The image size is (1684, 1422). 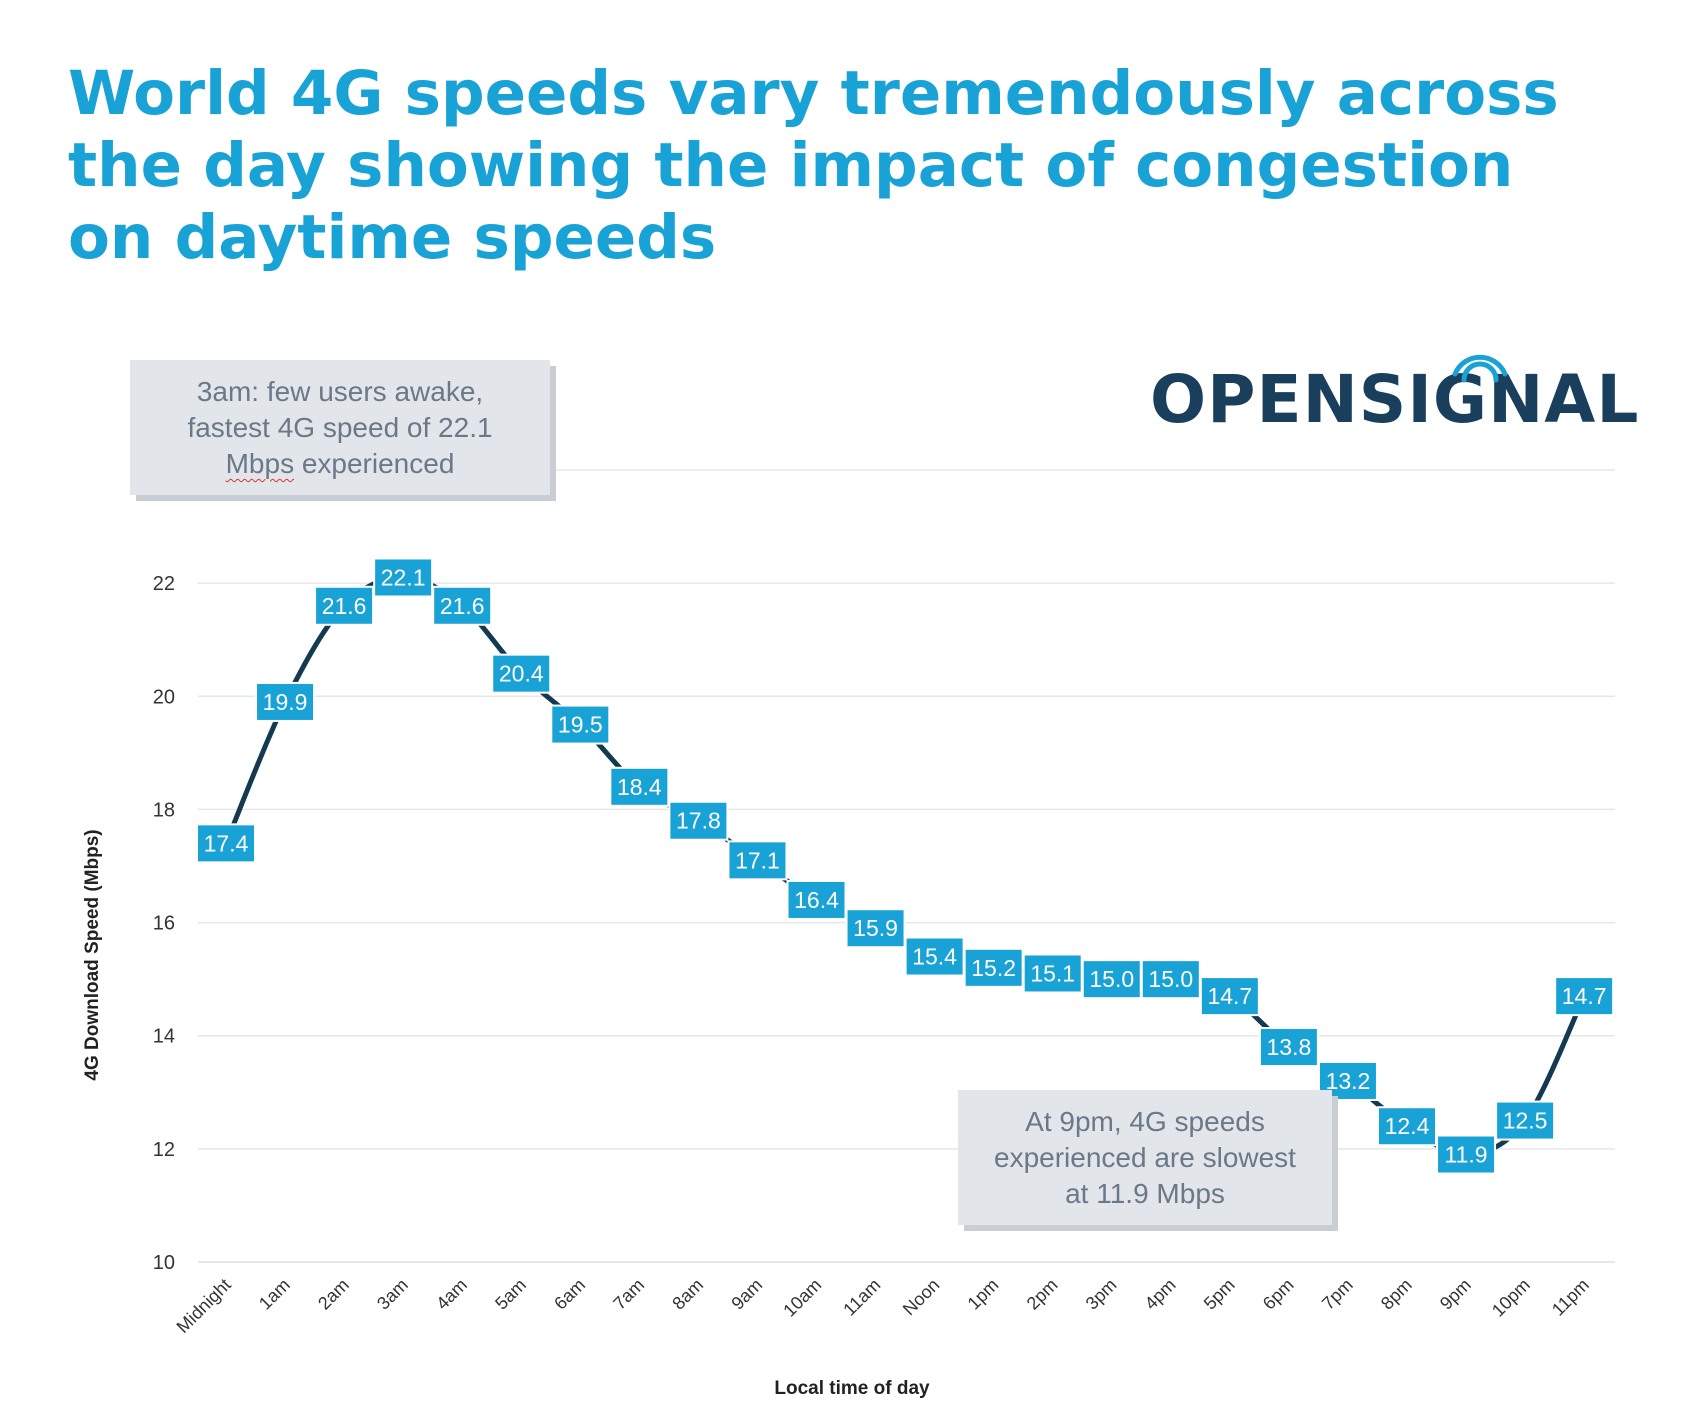 What do you see at coordinates (1145, 1193) in the screenshot?
I see `annotation-trough-line-3: at 11.9 Mbps` at bounding box center [1145, 1193].